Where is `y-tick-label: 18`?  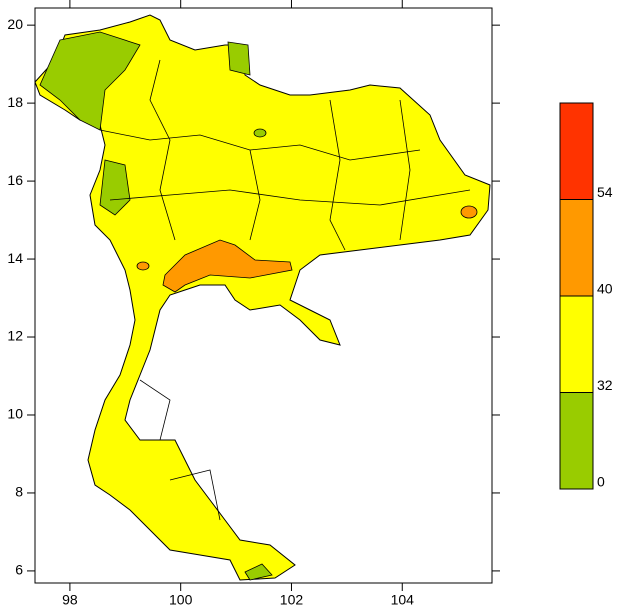
y-tick-label: 18 is located at coordinates (15, 102).